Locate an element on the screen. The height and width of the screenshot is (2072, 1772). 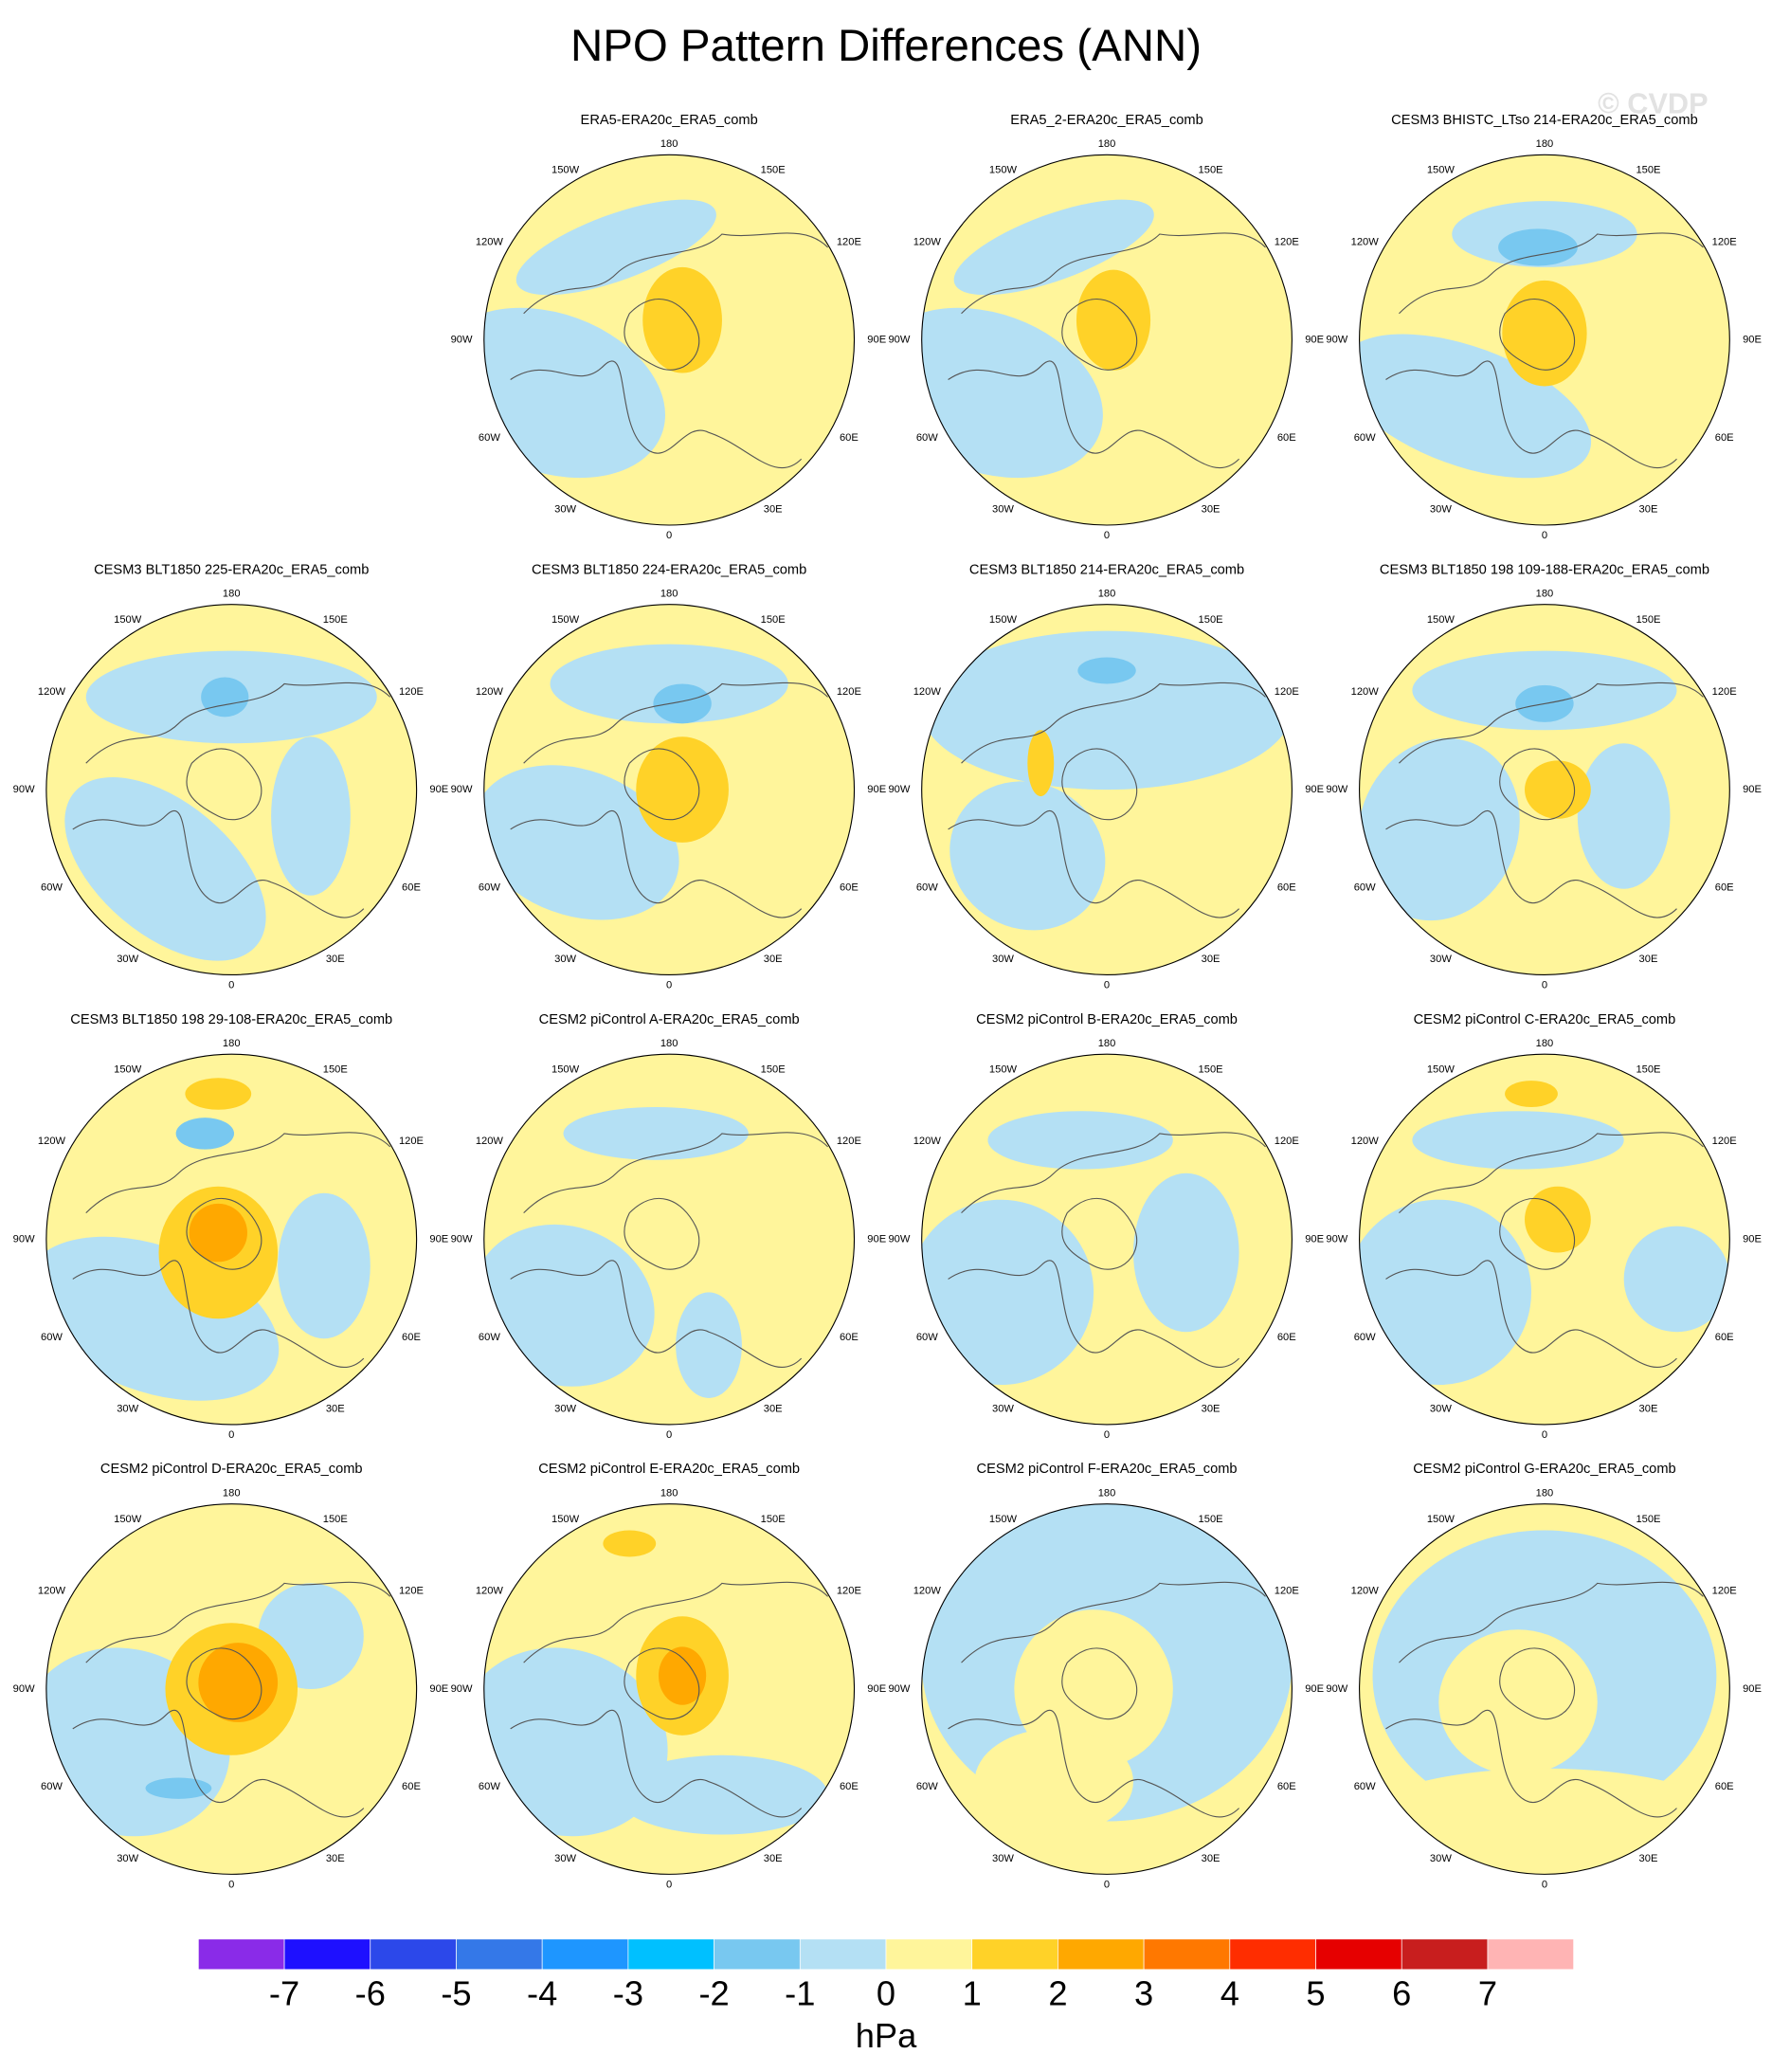
panel-title: CESM3 BLT1850 225-ERA20c_ERA5_comb is located at coordinates (231, 569).